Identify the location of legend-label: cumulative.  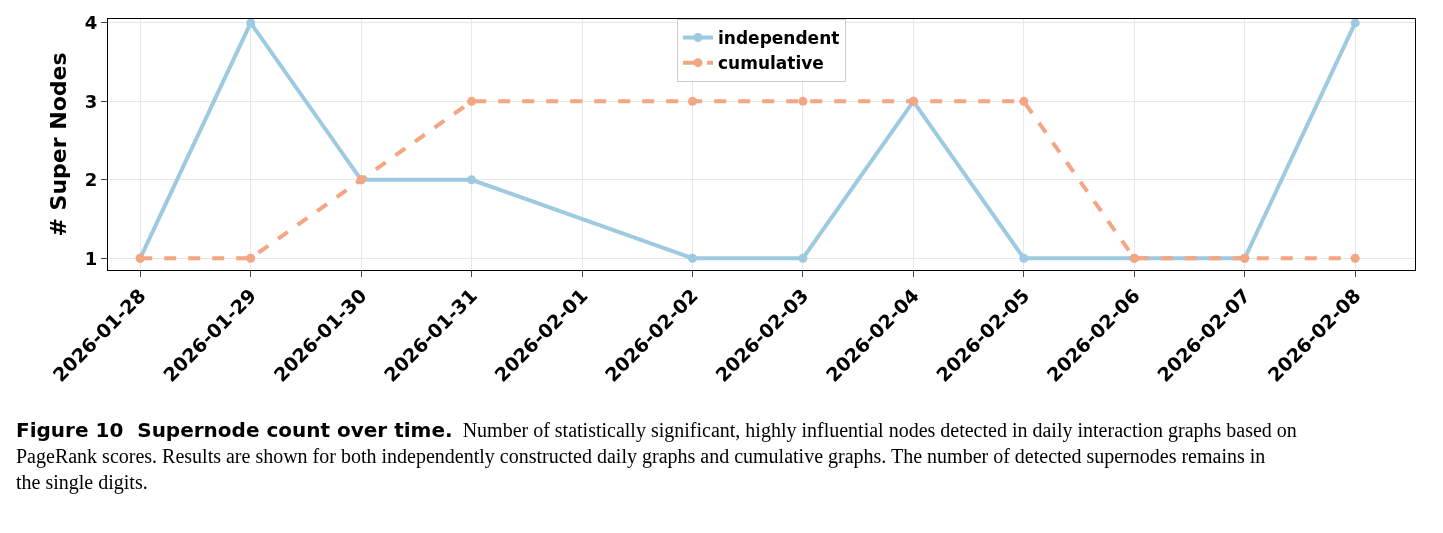
(771, 63).